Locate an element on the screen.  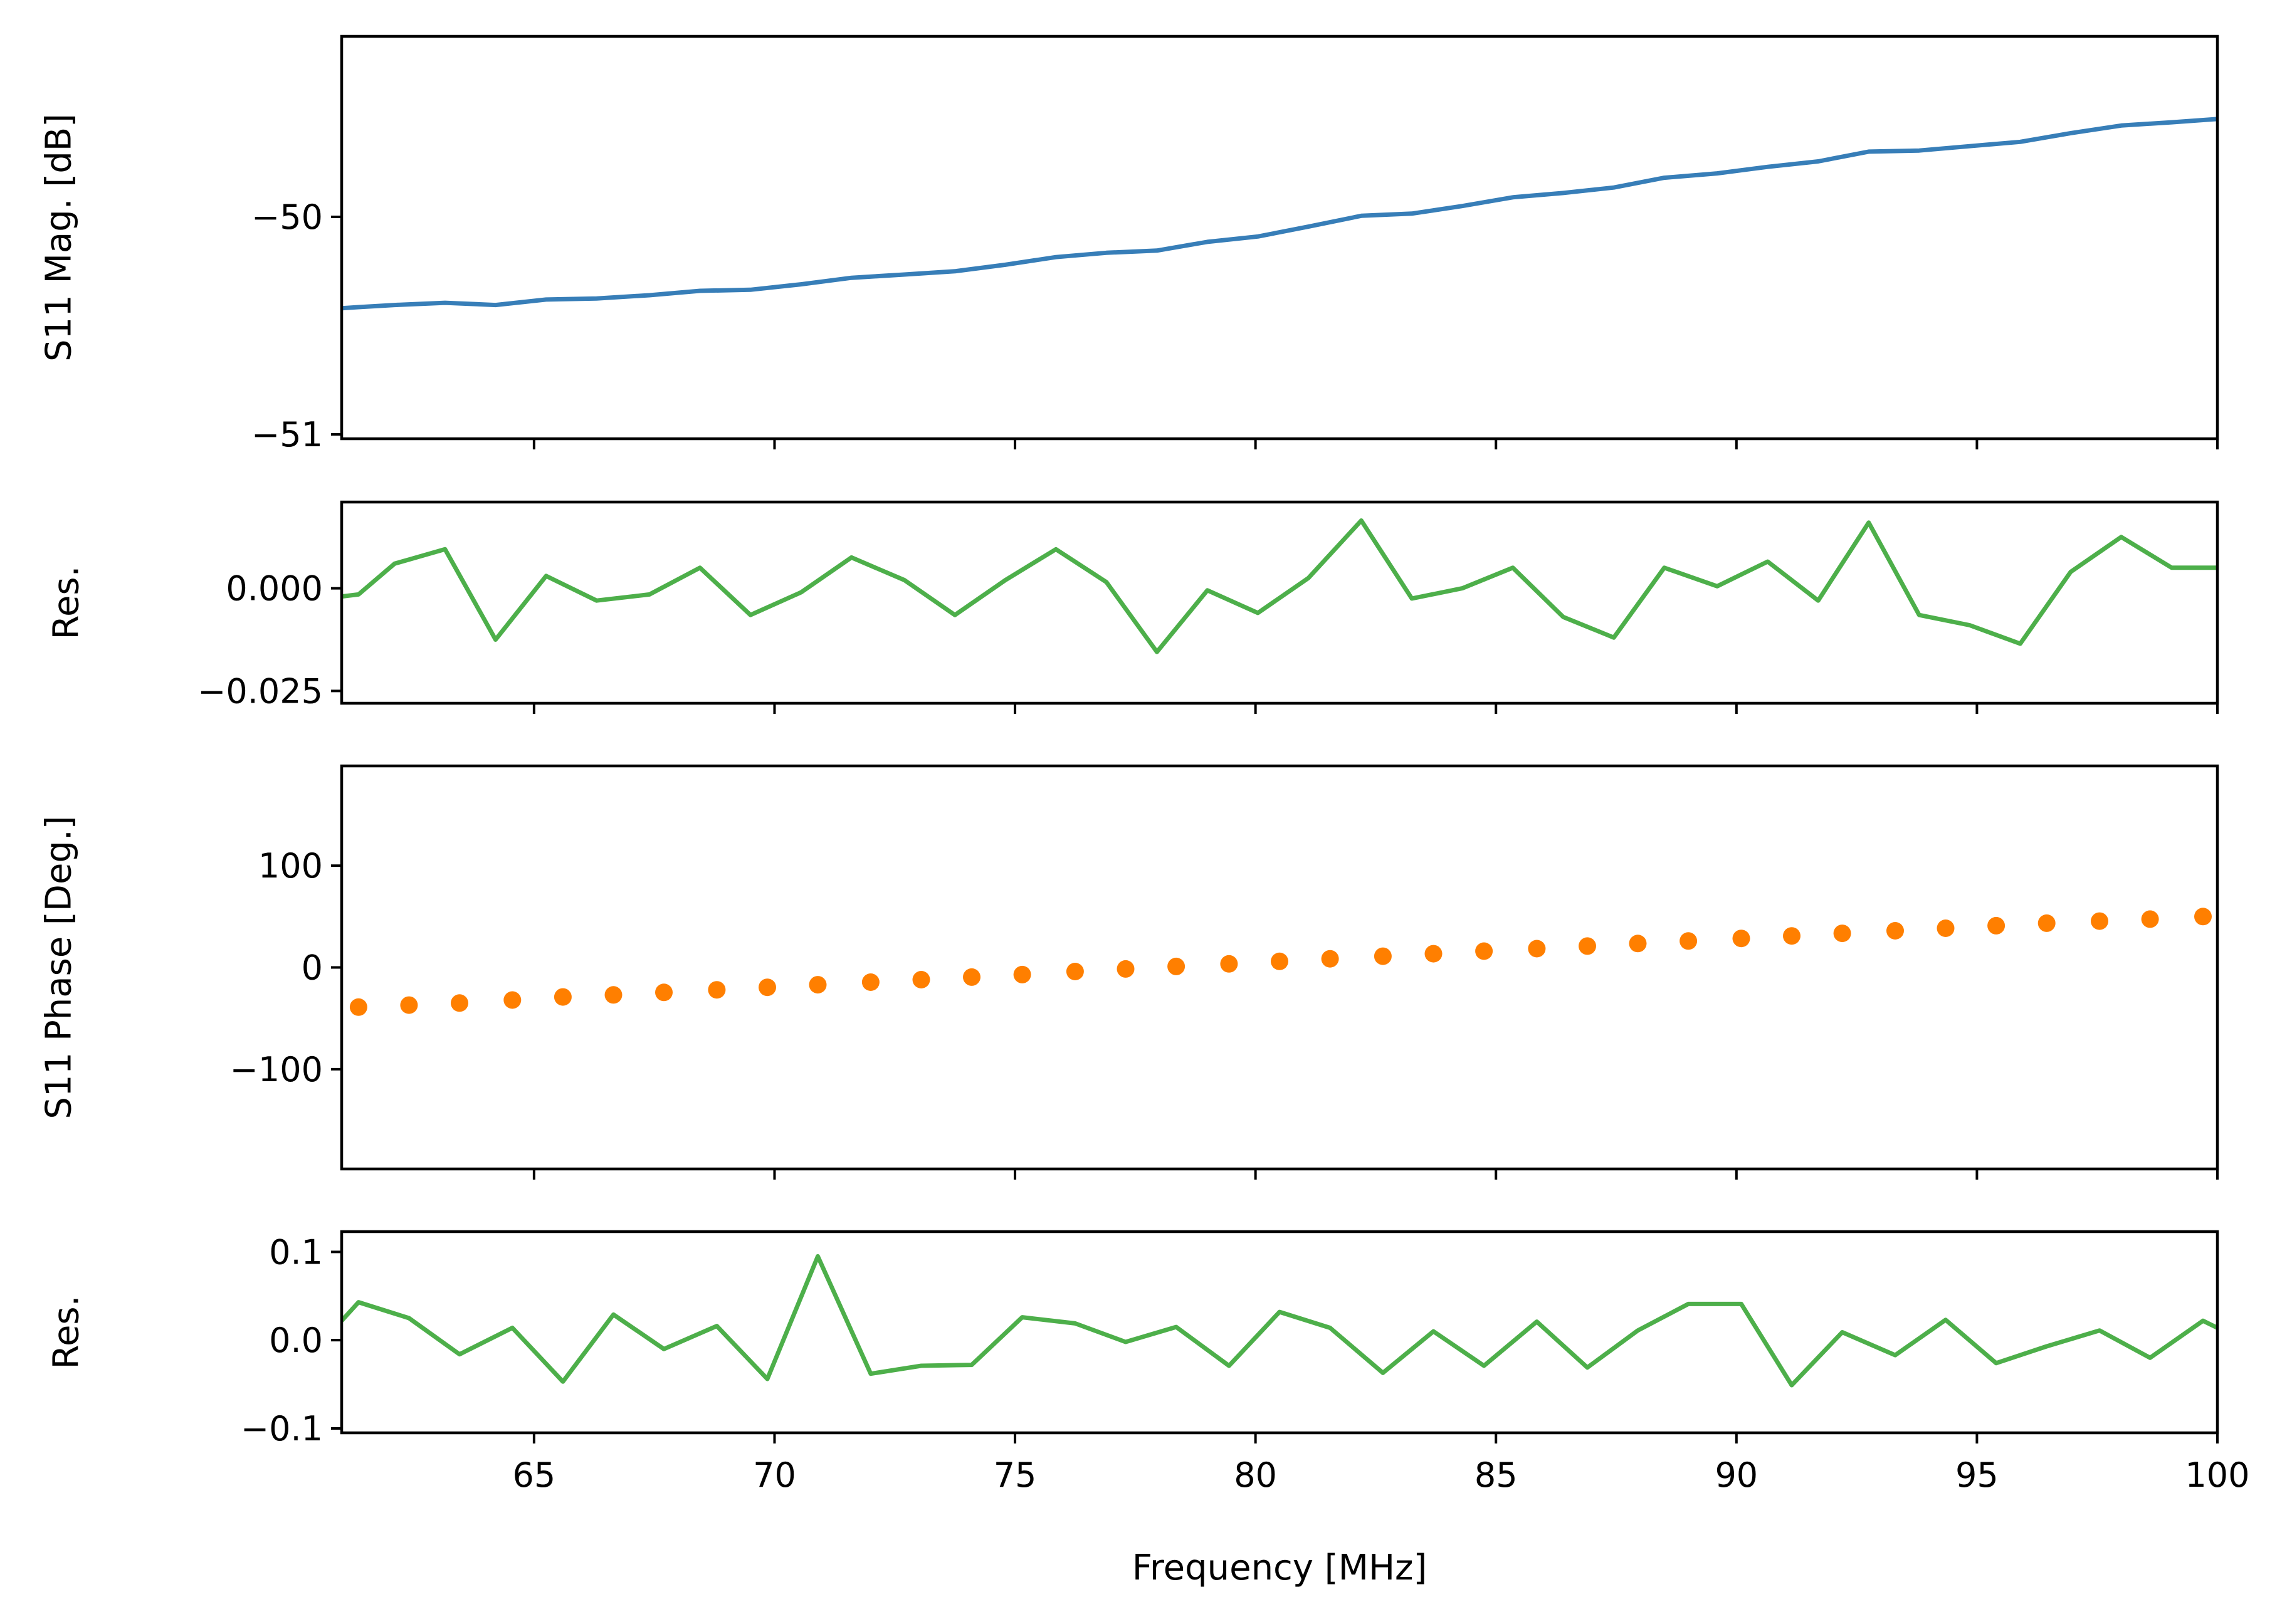
x-tick-label: 80 is located at coordinates (1255, 1475).